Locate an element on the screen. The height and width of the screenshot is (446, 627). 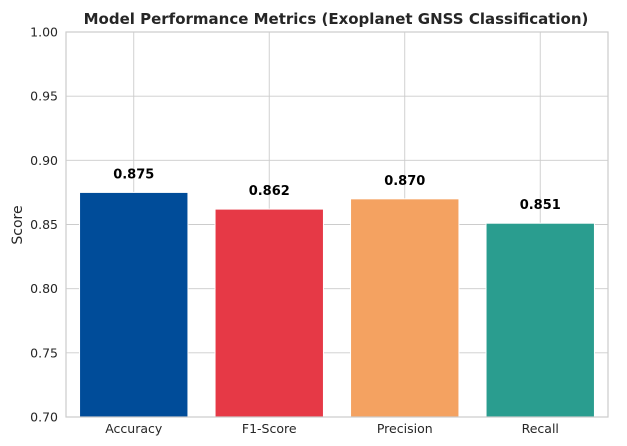
bar-precision is located at coordinates (405, 308).